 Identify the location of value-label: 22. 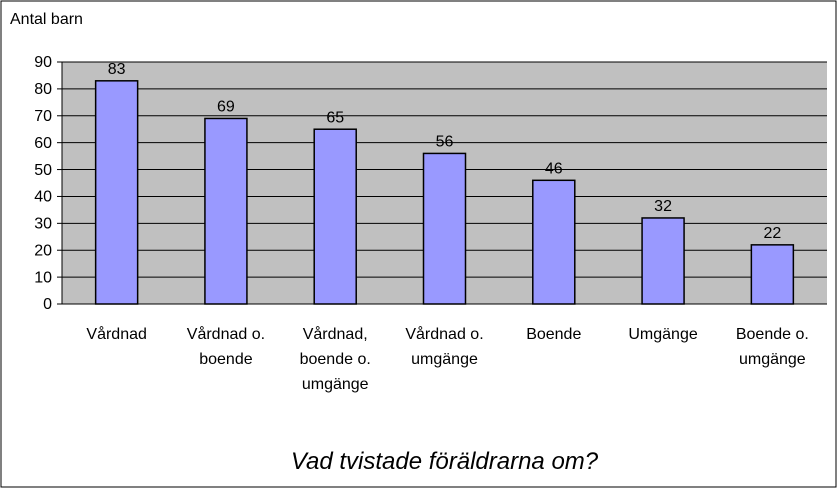
(772, 233).